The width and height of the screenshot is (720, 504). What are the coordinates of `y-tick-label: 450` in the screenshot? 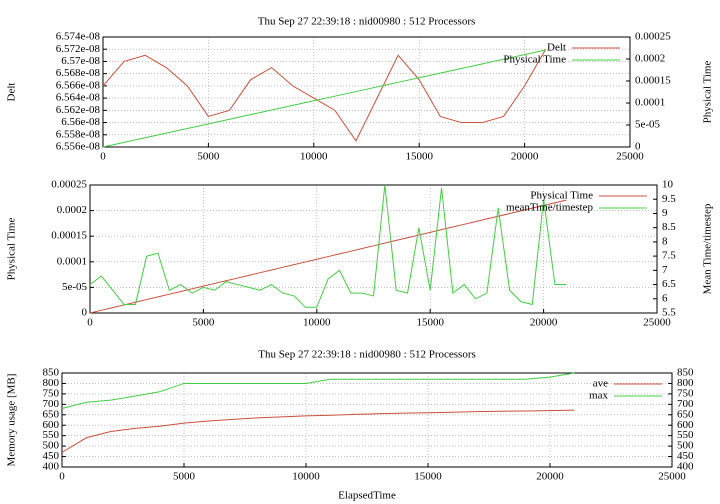 It's located at (51, 456).